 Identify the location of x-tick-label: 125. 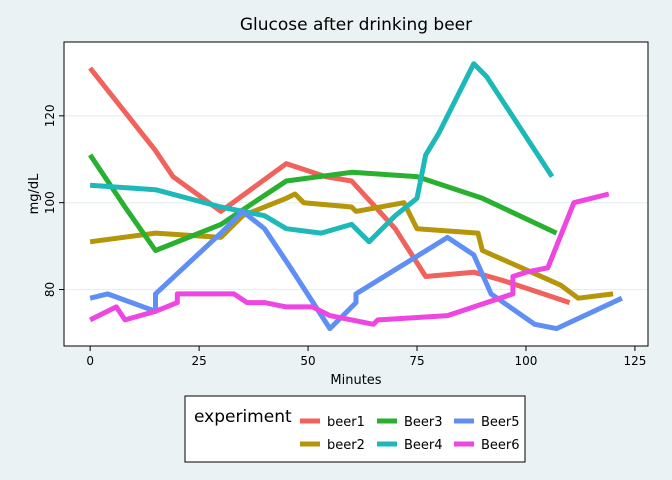
(634, 361).